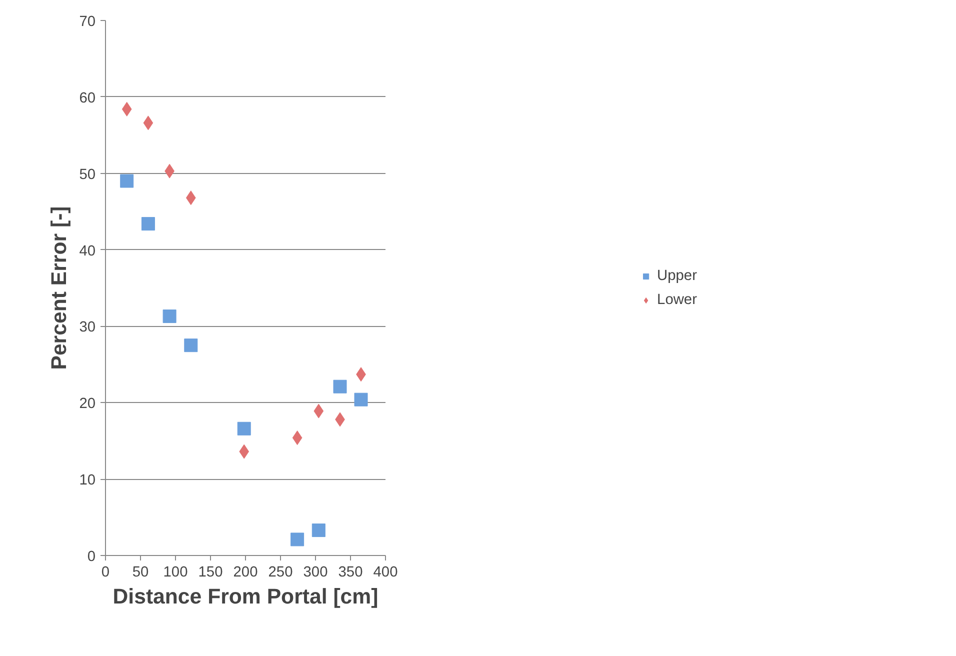  What do you see at coordinates (245, 572) in the screenshot?
I see `x-tick-label: 200` at bounding box center [245, 572].